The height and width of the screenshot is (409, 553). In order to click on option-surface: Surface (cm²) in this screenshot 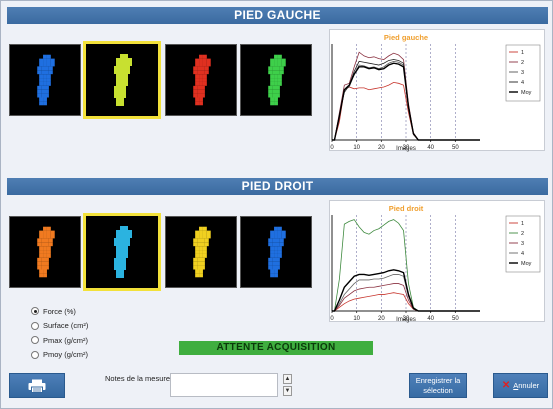, I will do `click(59, 326)`.